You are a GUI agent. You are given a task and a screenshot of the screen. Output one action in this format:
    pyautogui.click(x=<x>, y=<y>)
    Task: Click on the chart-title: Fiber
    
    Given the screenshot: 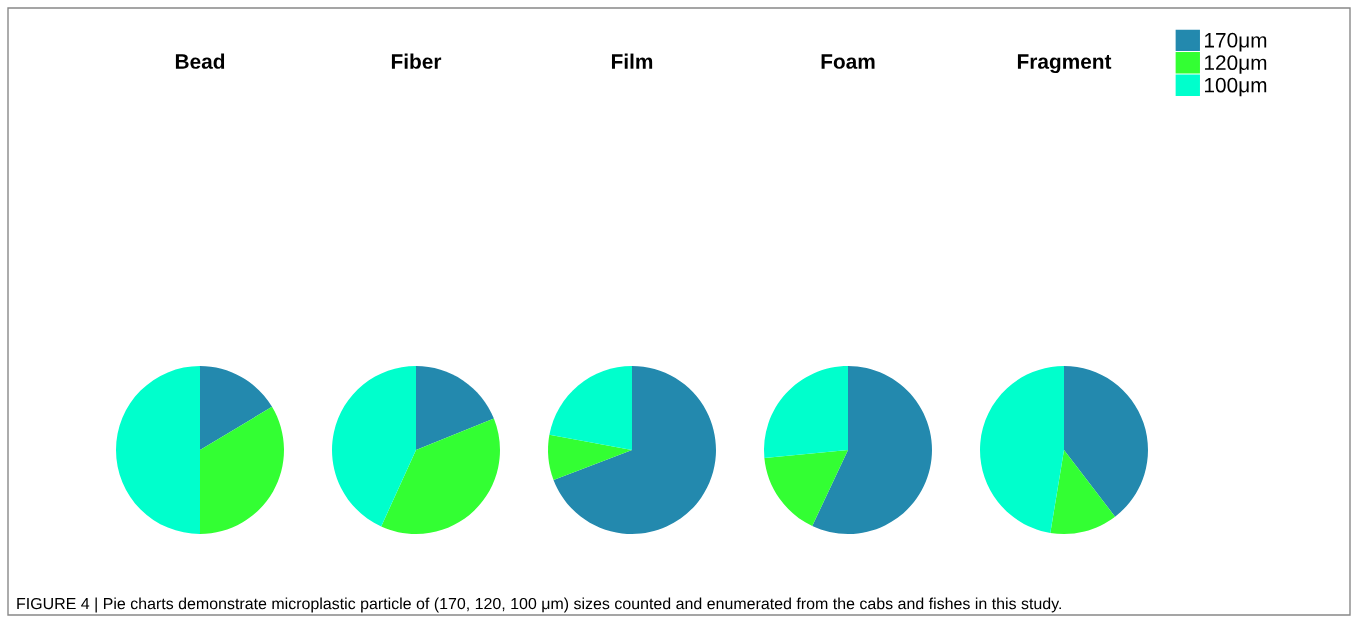 What is the action you would take?
    pyautogui.click(x=416, y=61)
    